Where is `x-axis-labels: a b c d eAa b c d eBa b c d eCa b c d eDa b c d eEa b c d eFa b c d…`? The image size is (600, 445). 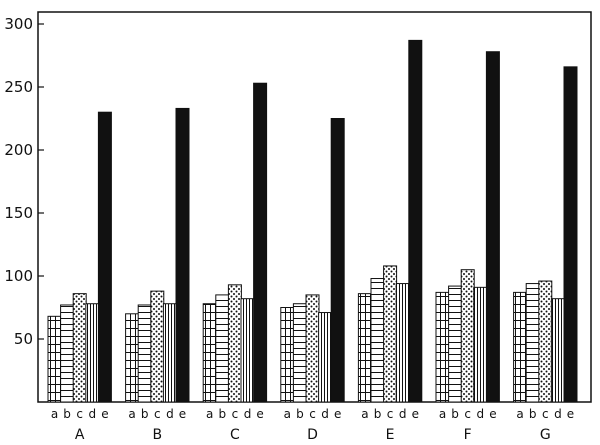 x-axis-labels: a b c d eAa b c d eBa b c d eCa b c d eDa b c d eEa b c d eFa b c d… is located at coordinates (312, 425).